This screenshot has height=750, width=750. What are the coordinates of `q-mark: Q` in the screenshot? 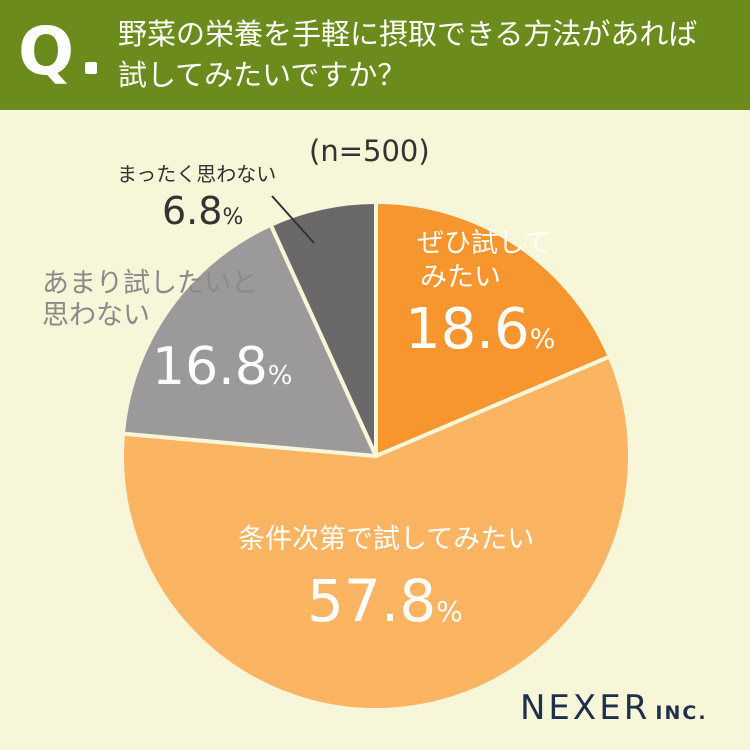 It's located at (46, 51).